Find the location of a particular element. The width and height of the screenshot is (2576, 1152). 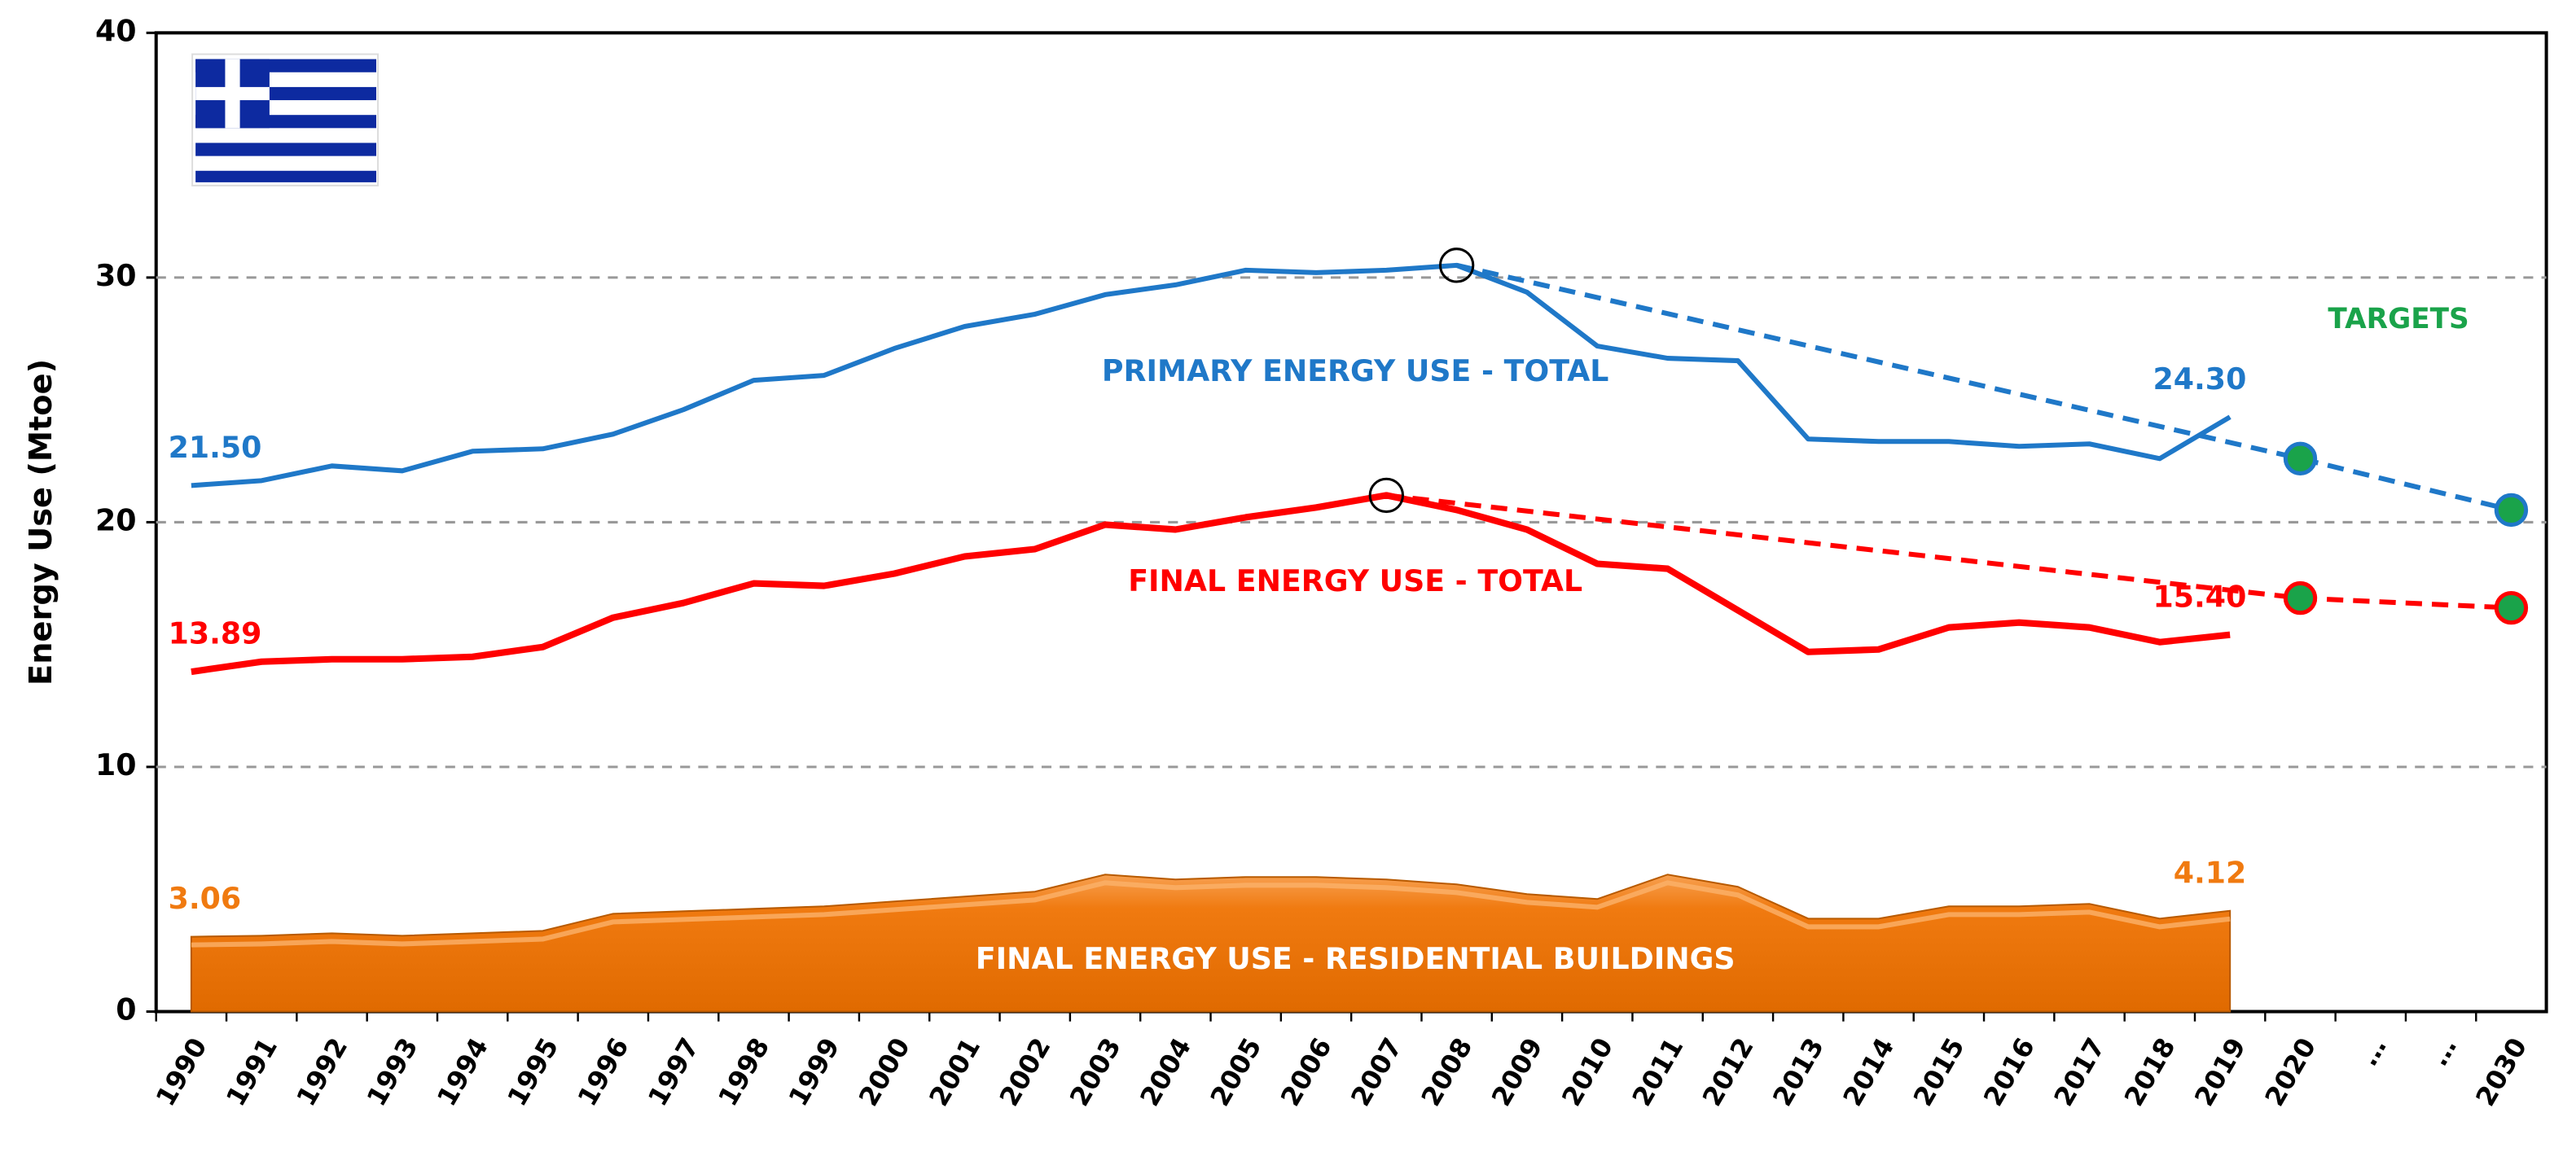

x-tick-label: 2019 is located at coordinates (2220, 1072).